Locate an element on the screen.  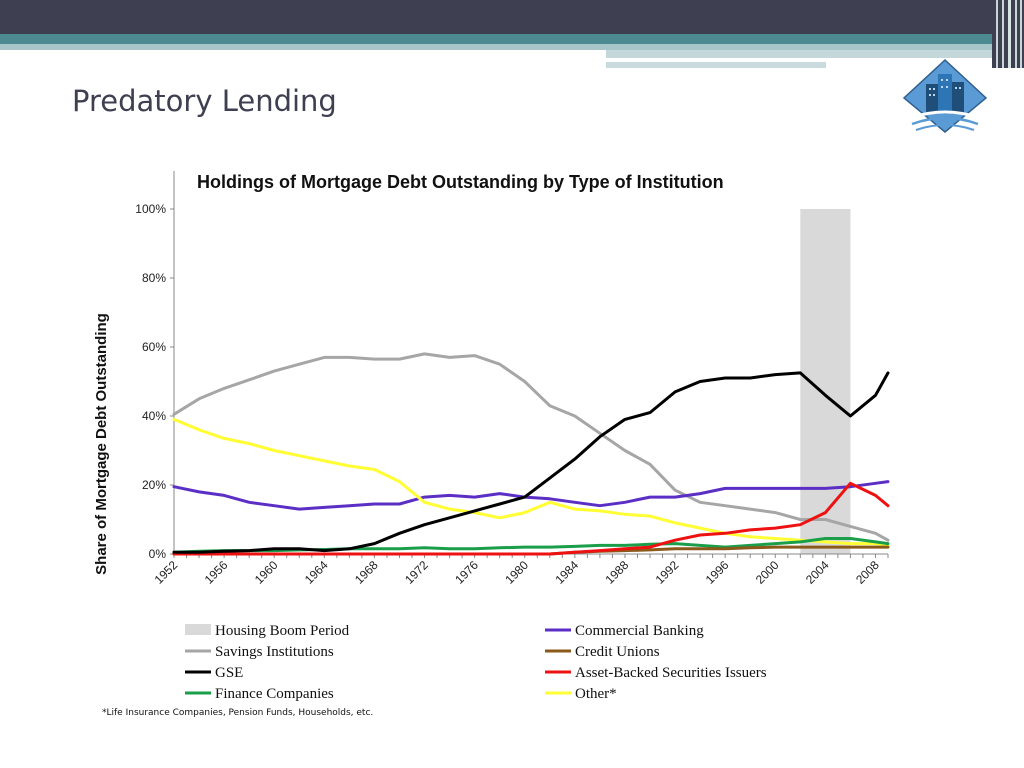
x-tick-label: 1980 is located at coordinates (516, 572).